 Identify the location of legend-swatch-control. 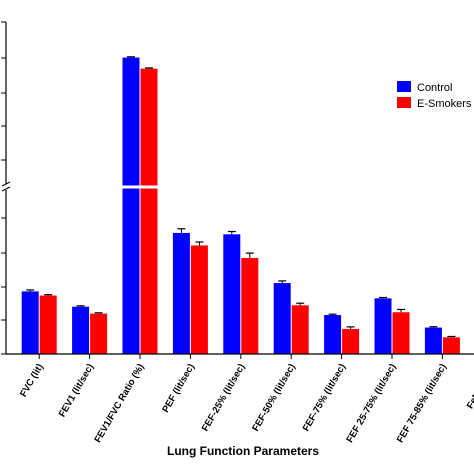
(404, 86).